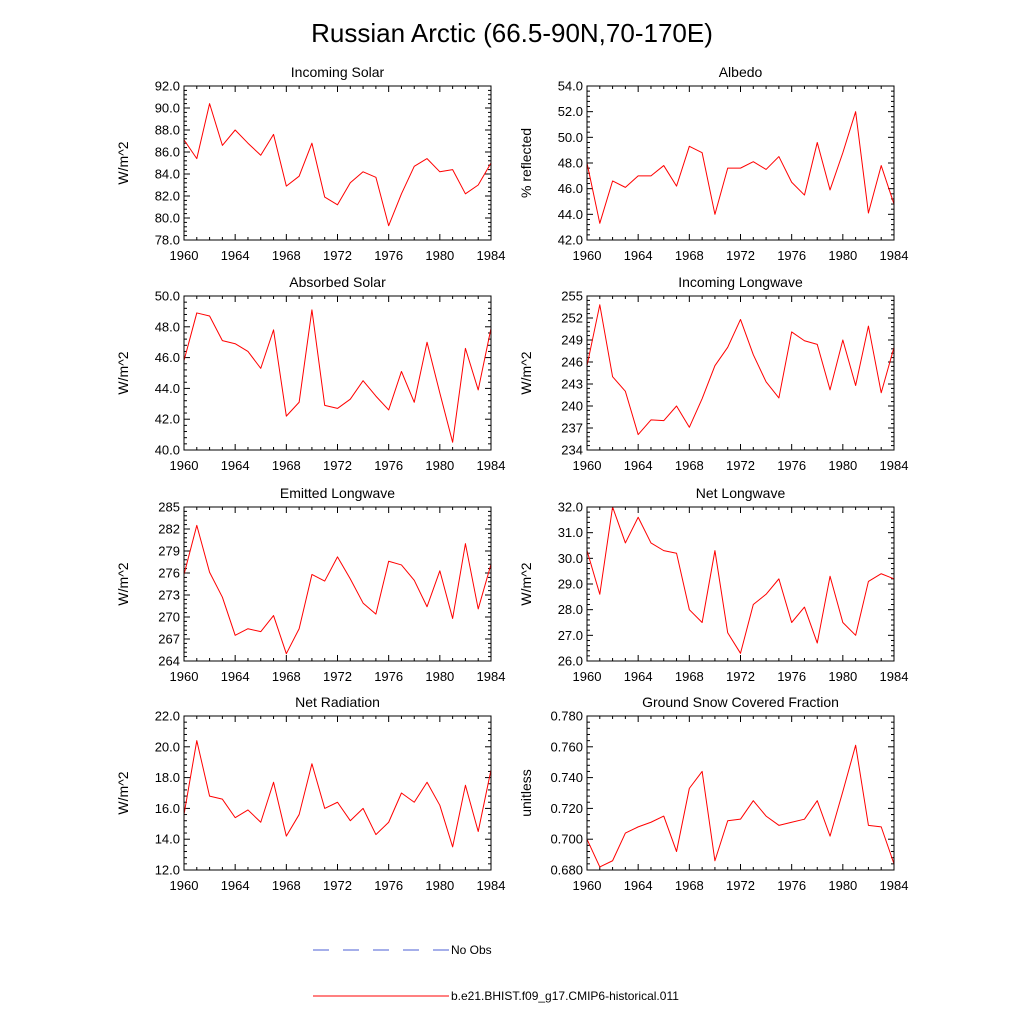 The height and width of the screenshot is (1024, 1024). I want to click on y-tick-label: 264, so click(169, 661).